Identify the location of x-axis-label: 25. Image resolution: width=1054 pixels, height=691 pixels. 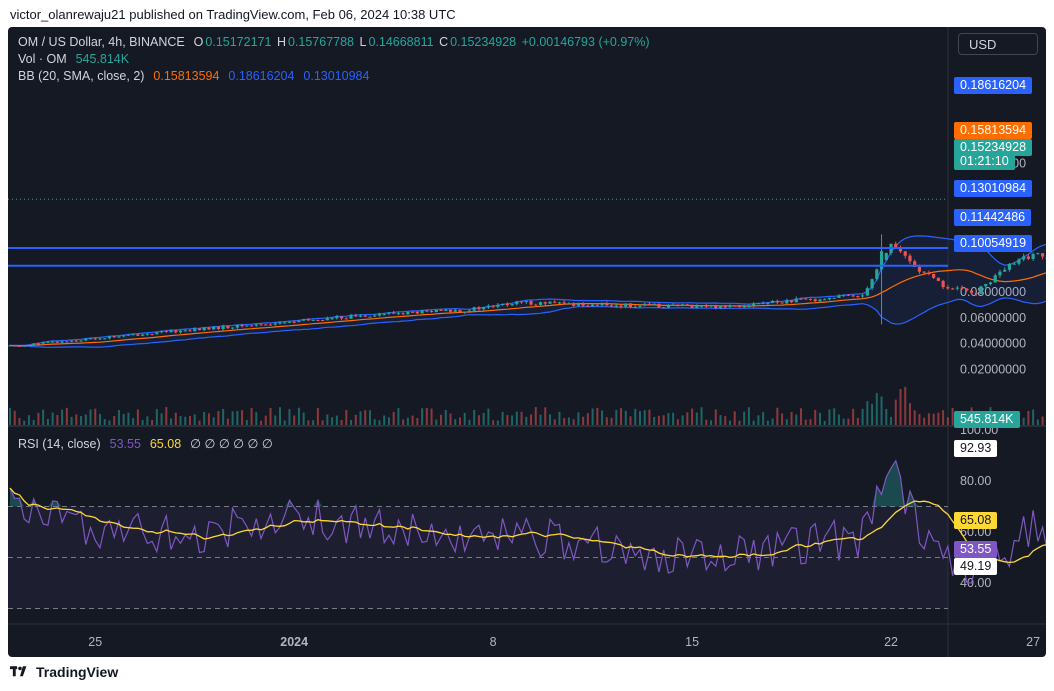
(95, 642).